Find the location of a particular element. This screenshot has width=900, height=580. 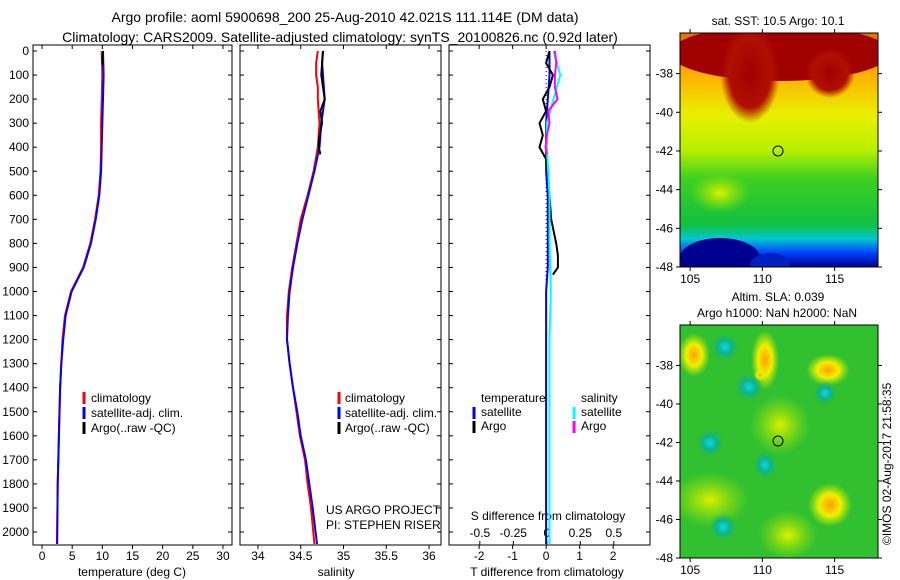

y-tick-label: 600 is located at coordinates (19, 195).